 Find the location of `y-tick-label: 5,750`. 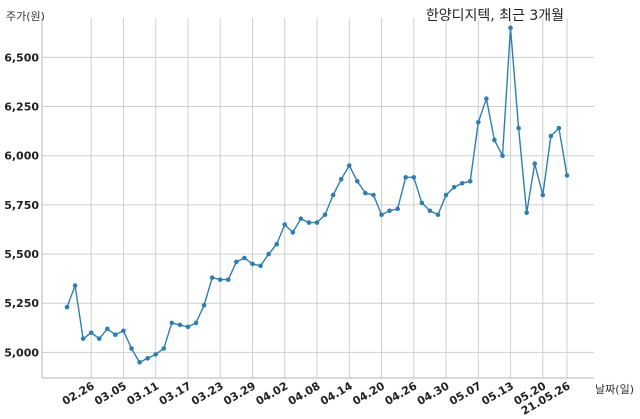

y-tick-label: 5,750 is located at coordinates (21, 205).